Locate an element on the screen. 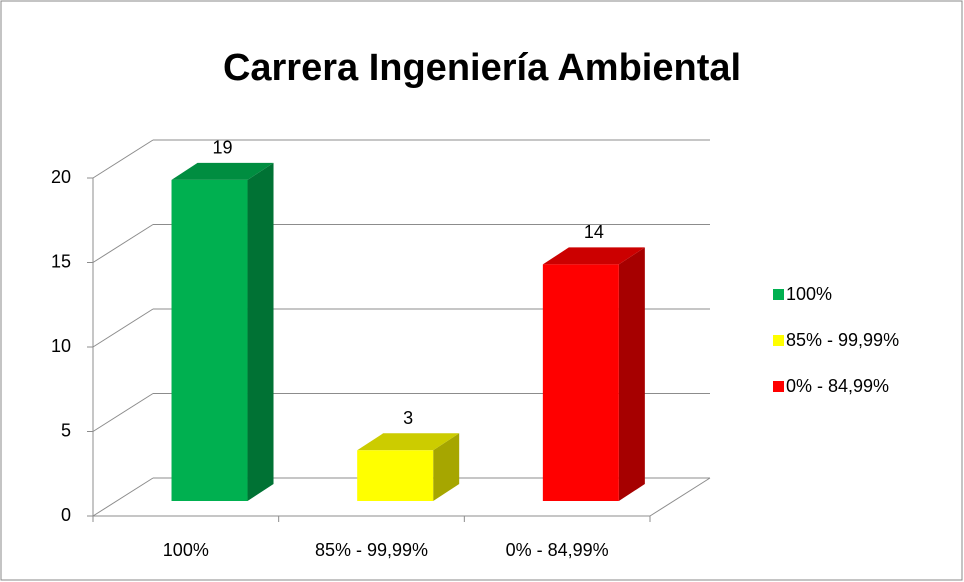  floor-right is located at coordinates (680, 497).